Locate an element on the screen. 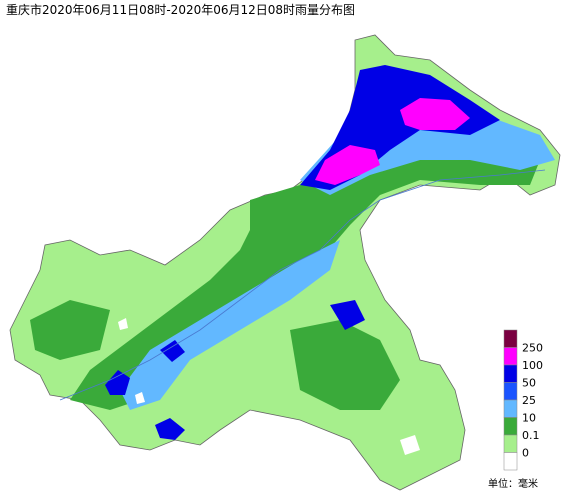 The image size is (566, 504). unit-label: 单位：毫米 is located at coordinates (513, 483).